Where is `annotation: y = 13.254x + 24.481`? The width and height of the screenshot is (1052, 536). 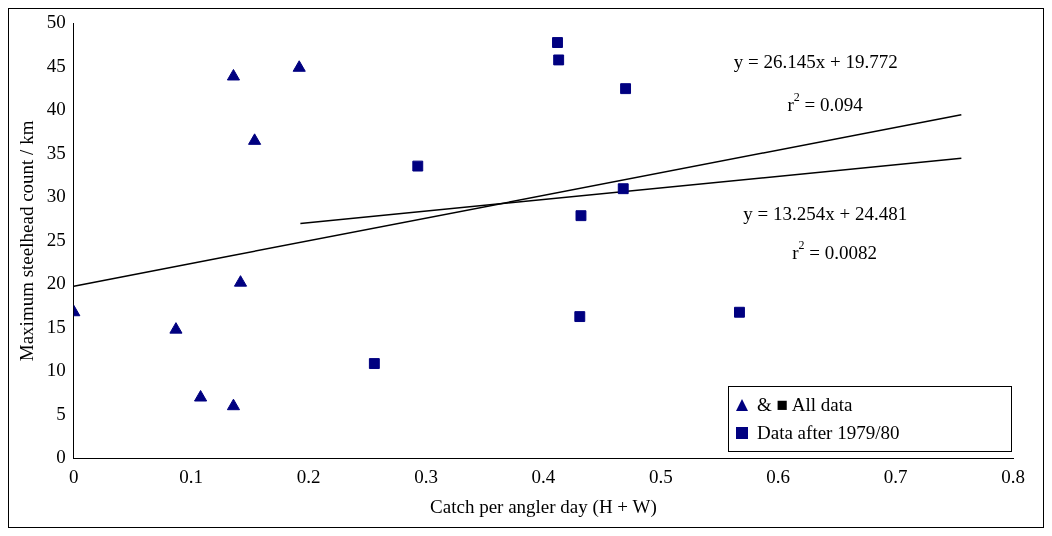 annotation: y = 13.254x + 24.481 is located at coordinates (825, 213).